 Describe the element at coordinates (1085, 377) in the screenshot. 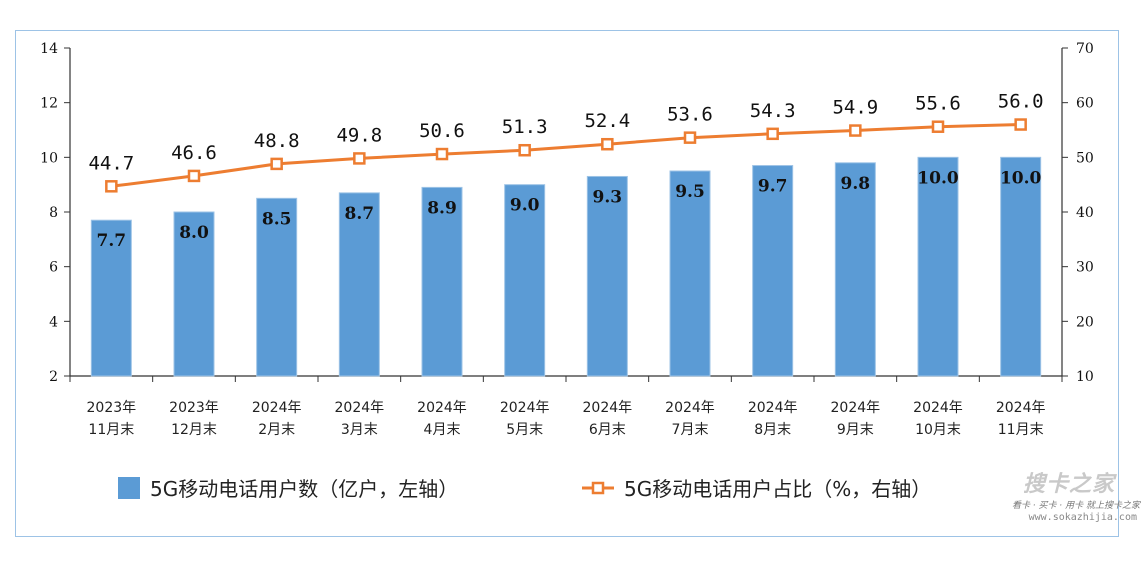

I see `right-tick-label: 10` at that location.